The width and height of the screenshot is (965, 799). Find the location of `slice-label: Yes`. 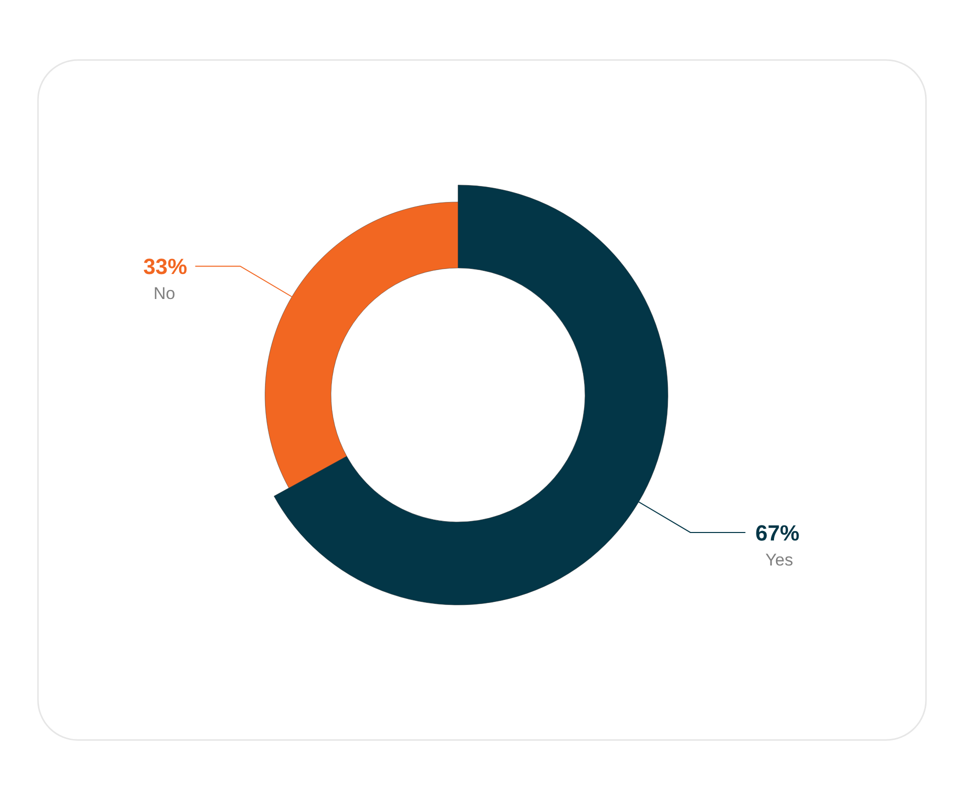

slice-label: Yes is located at coordinates (779, 560).